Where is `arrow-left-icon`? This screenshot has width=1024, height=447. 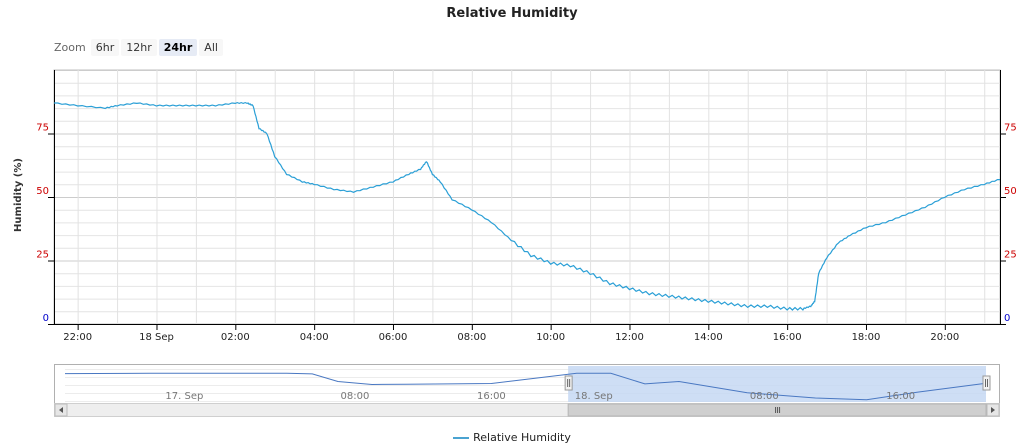 arrow-left-icon is located at coordinates (61, 410).